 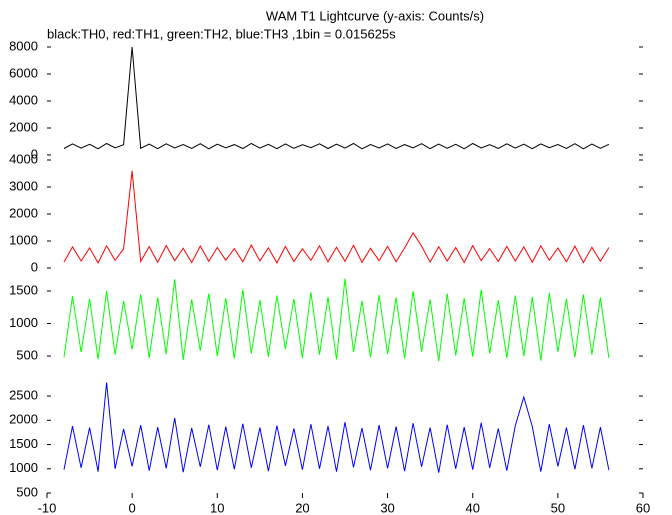 I want to click on x-tick-label: 30, so click(x=387, y=507).